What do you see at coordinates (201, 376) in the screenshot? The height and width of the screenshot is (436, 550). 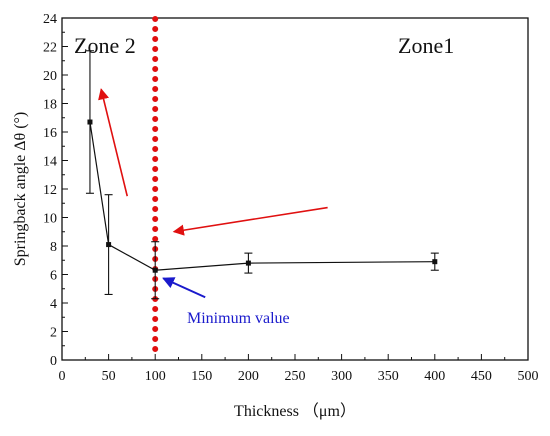 I see `x-tick-label: 150` at bounding box center [201, 376].